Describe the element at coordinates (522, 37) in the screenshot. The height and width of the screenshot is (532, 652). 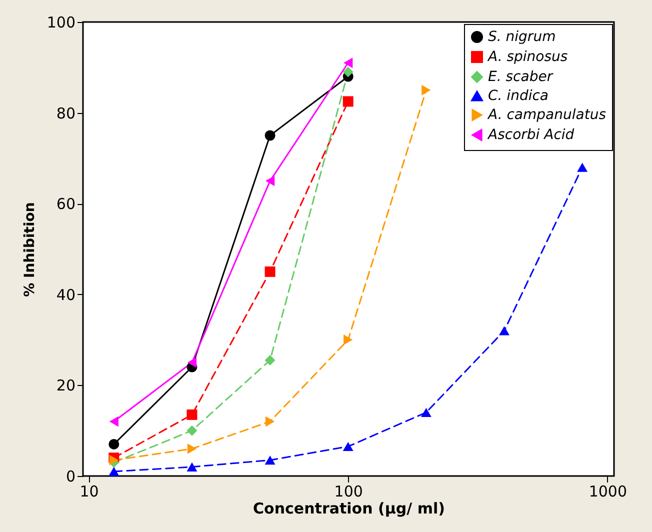
I see `legend-label: S. nigrum` at that location.